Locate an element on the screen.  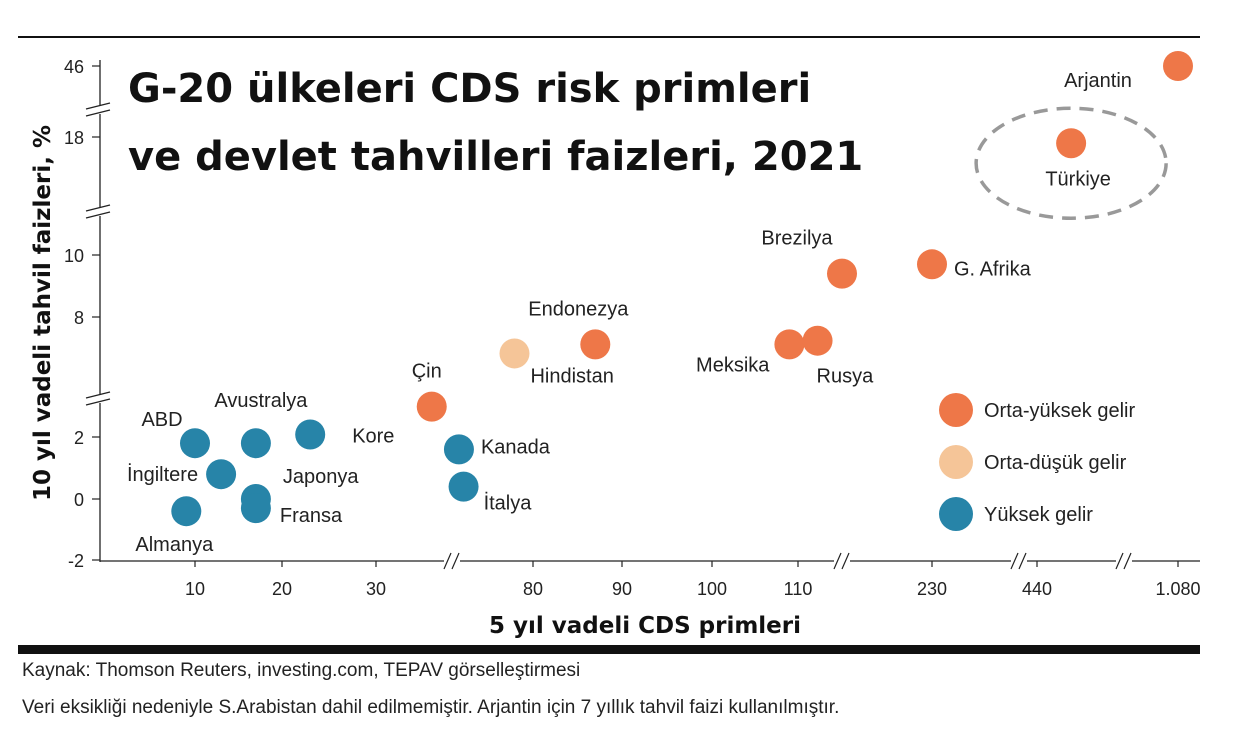
point-meksika is located at coordinates (789, 344).